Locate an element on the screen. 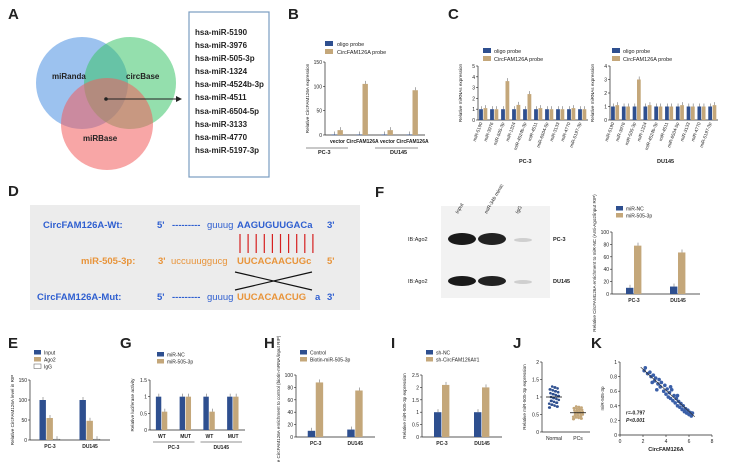 This screenshot has height=467, width=729. venn-circle-mirbase is located at coordinates (107, 124).